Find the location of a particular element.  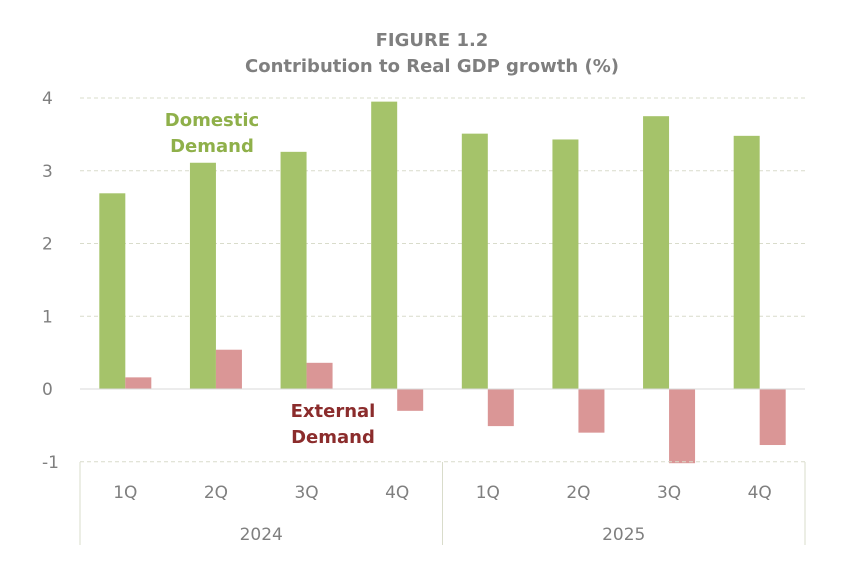

external-label-line1: External is located at coordinates (333, 411).